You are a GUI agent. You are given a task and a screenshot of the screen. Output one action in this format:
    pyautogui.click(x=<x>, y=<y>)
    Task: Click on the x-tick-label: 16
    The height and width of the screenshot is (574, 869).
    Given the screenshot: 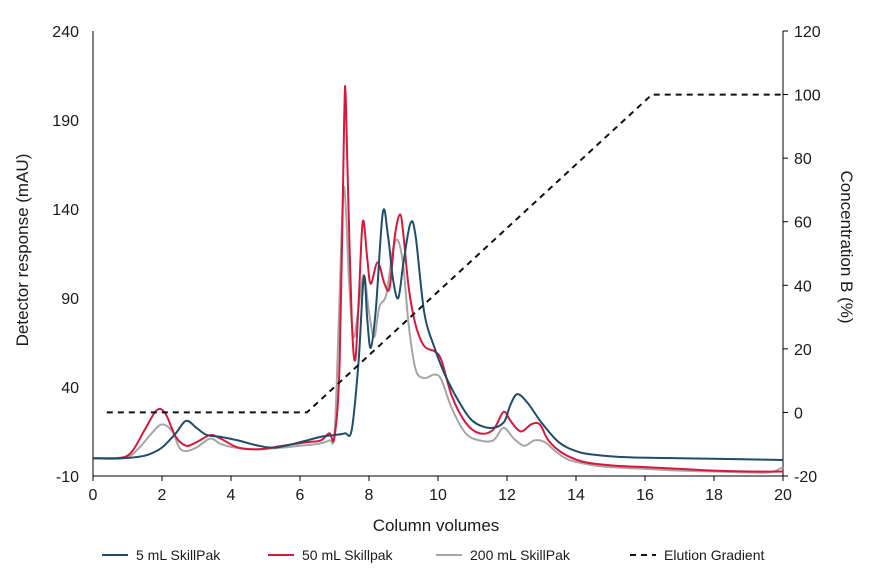 What is the action you would take?
    pyautogui.click(x=645, y=495)
    